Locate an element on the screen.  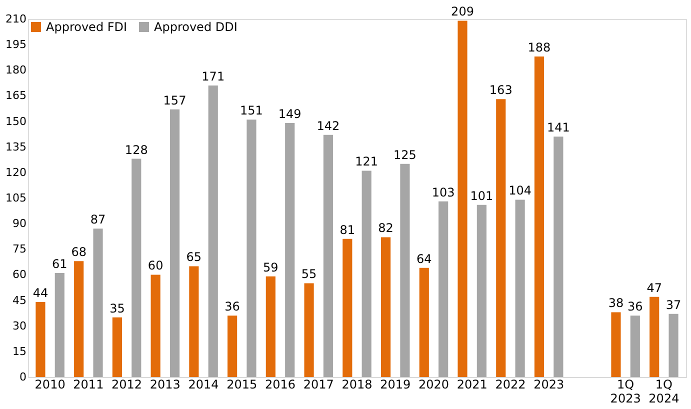
x-tick-label: 2022 is located at coordinates (510, 385).